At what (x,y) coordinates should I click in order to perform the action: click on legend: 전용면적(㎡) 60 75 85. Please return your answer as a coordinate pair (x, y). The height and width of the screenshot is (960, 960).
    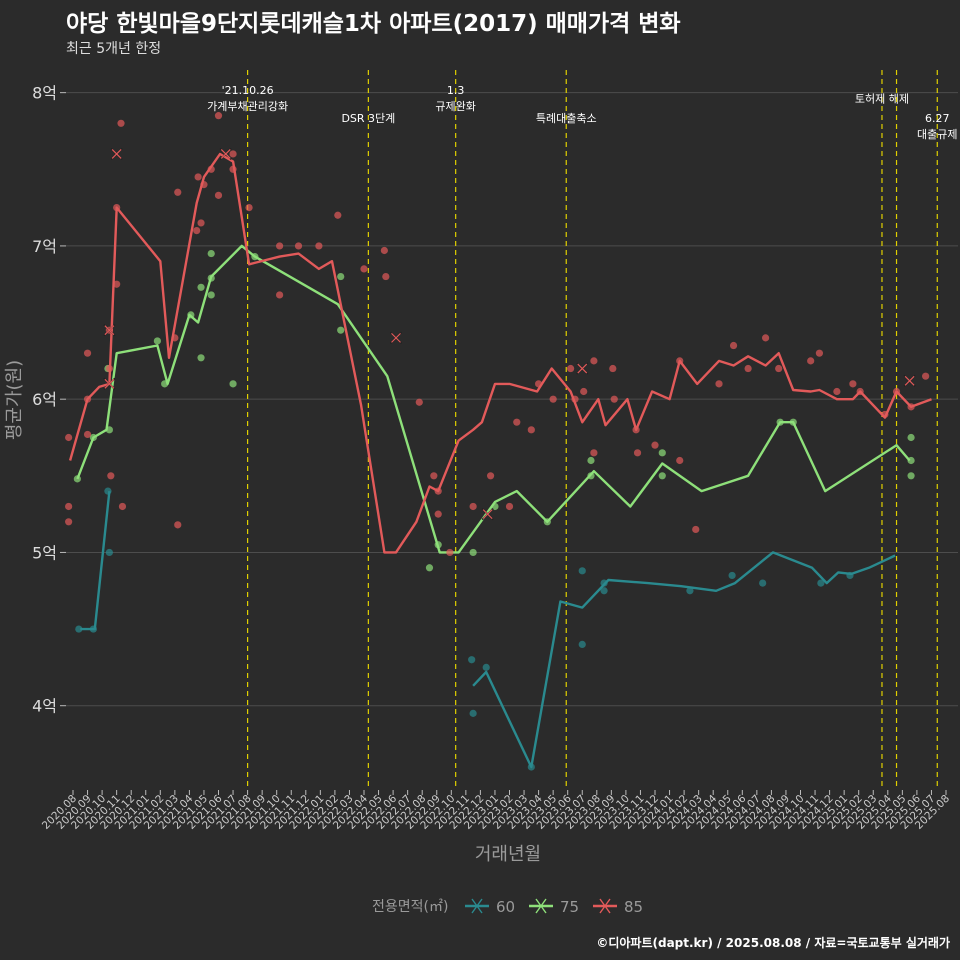
    Looking at the image, I should click on (507, 907).